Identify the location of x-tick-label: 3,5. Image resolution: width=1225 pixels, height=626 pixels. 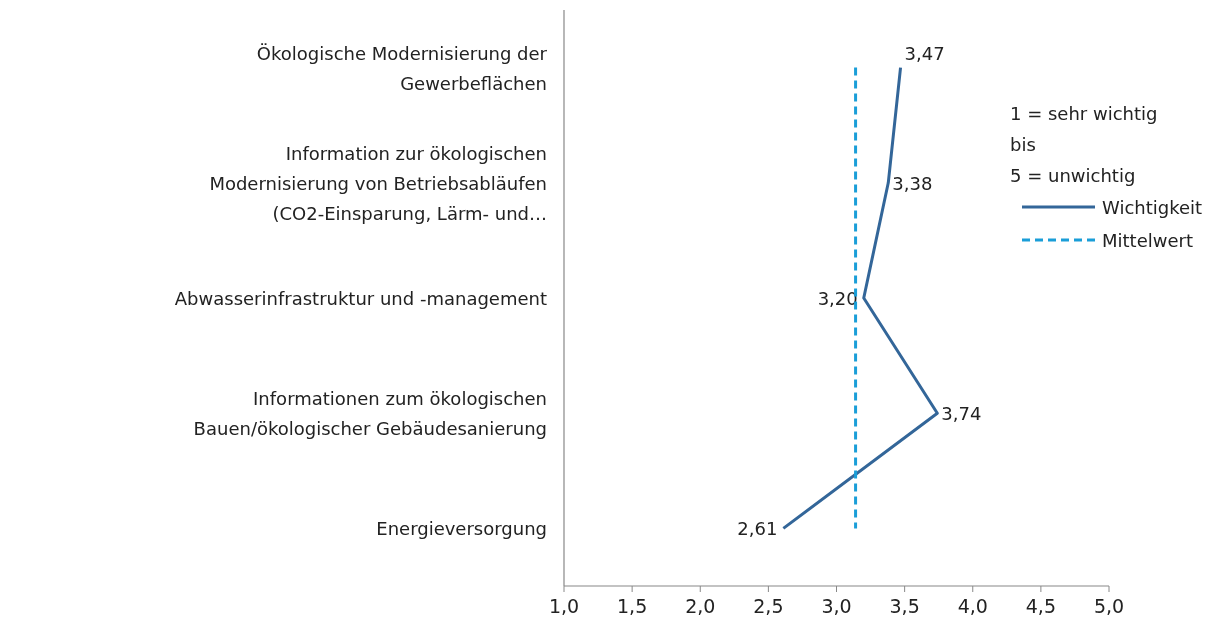
(904, 606).